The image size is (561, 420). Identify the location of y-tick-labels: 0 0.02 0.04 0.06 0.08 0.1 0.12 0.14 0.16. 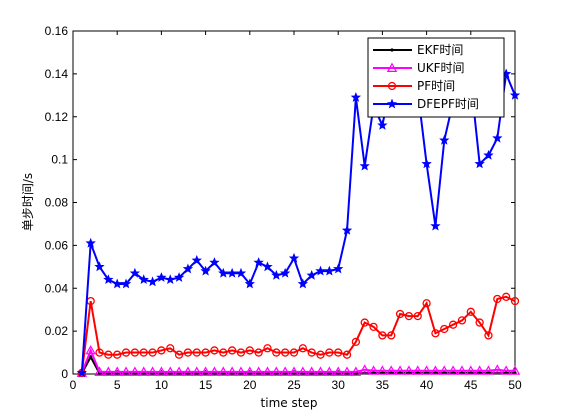
(57, 202).